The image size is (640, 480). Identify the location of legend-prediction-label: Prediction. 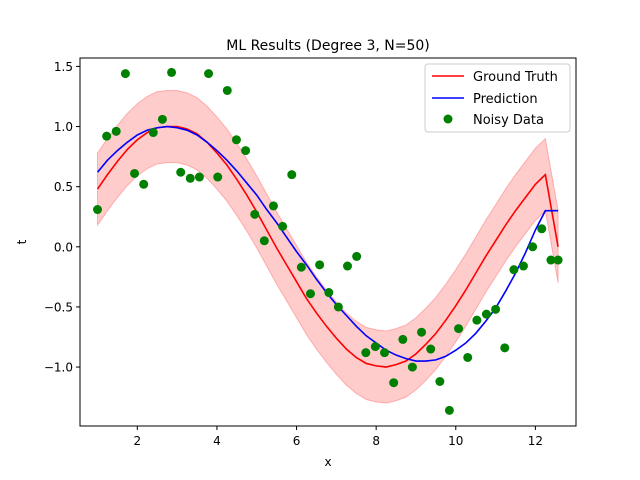
(505, 99).